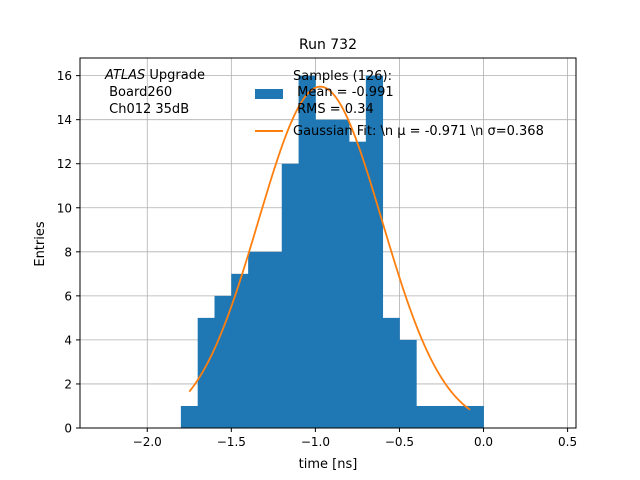 The height and width of the screenshot is (480, 640). Describe the element at coordinates (64, 164) in the screenshot. I see `y-tick-label: 12` at that location.